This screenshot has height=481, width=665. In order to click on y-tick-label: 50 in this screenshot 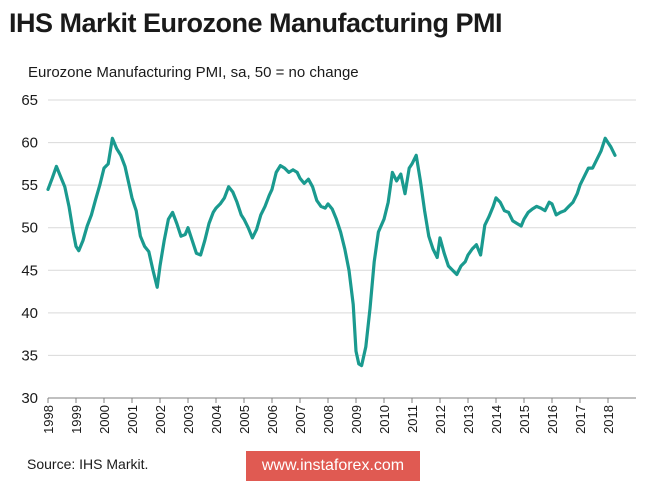, I will do `click(29, 228)`.